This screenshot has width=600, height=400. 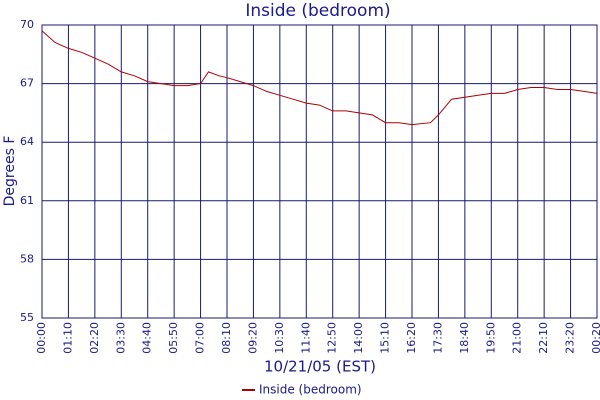 I want to click on x-tick-label: 23:20, so click(x=570, y=338).